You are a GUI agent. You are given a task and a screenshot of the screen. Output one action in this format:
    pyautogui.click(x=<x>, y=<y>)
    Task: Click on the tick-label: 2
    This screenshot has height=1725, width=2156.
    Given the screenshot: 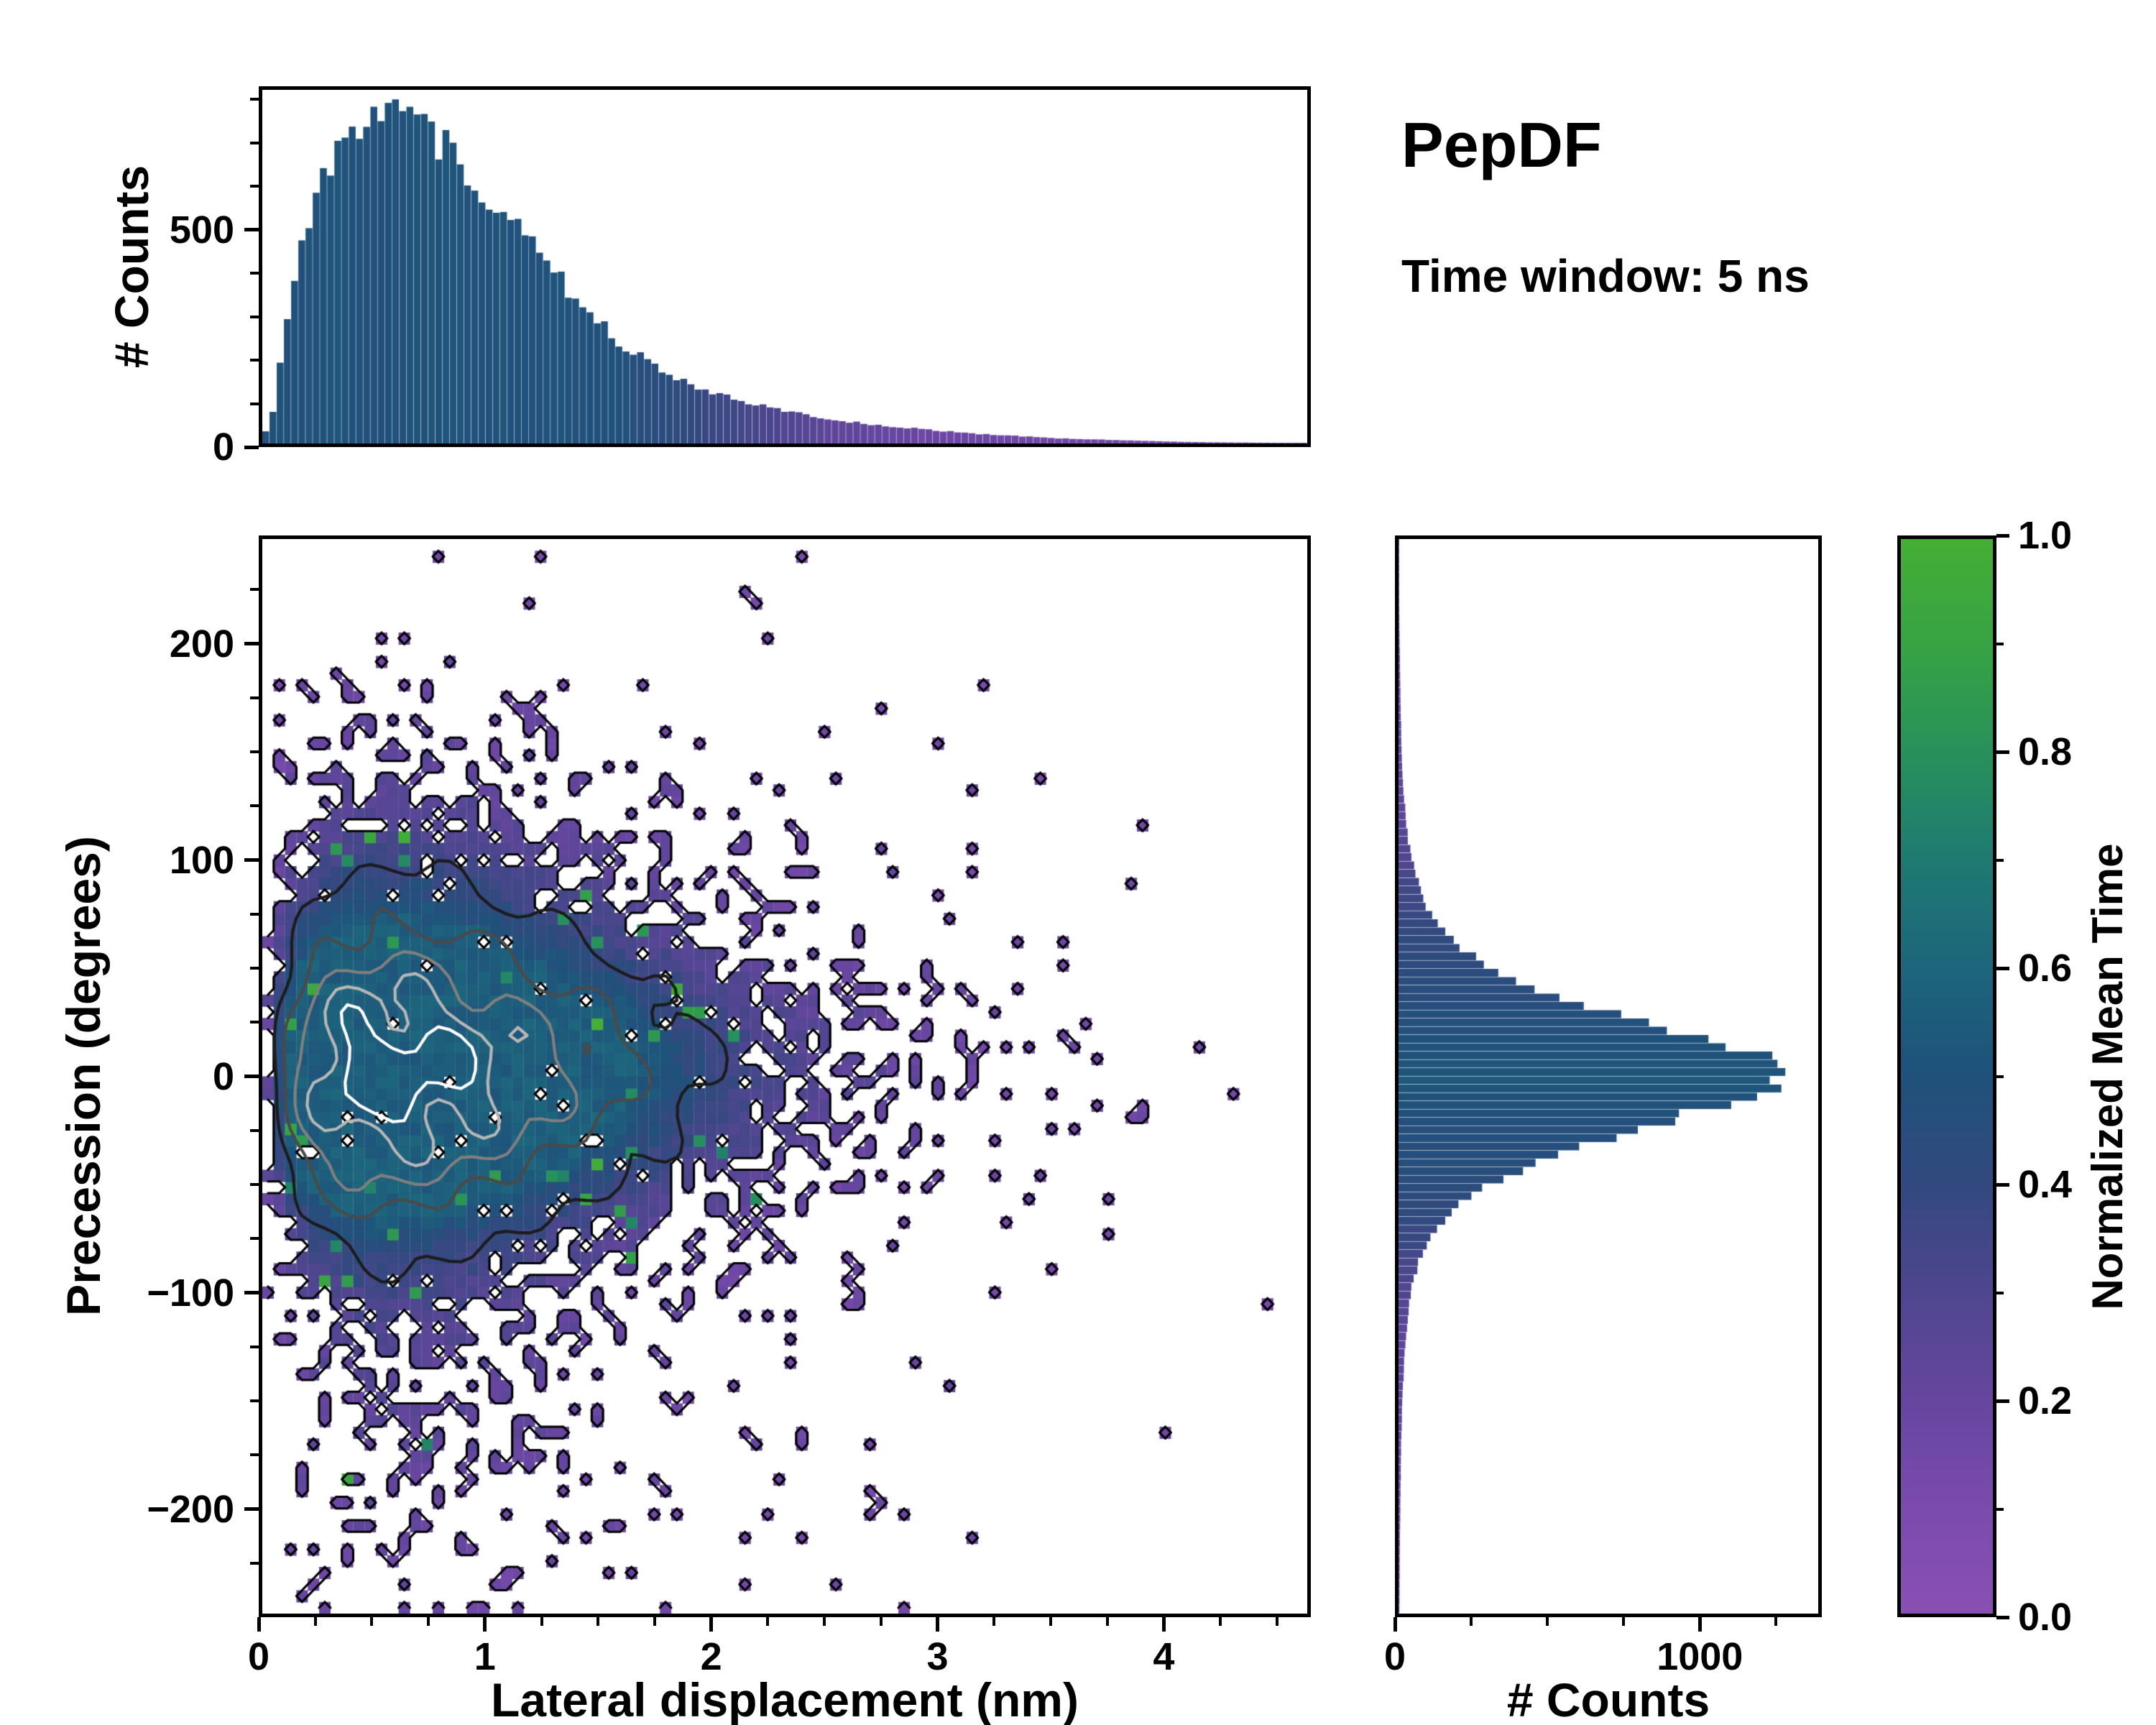 What is the action you would take?
    pyautogui.click(x=711, y=1656)
    